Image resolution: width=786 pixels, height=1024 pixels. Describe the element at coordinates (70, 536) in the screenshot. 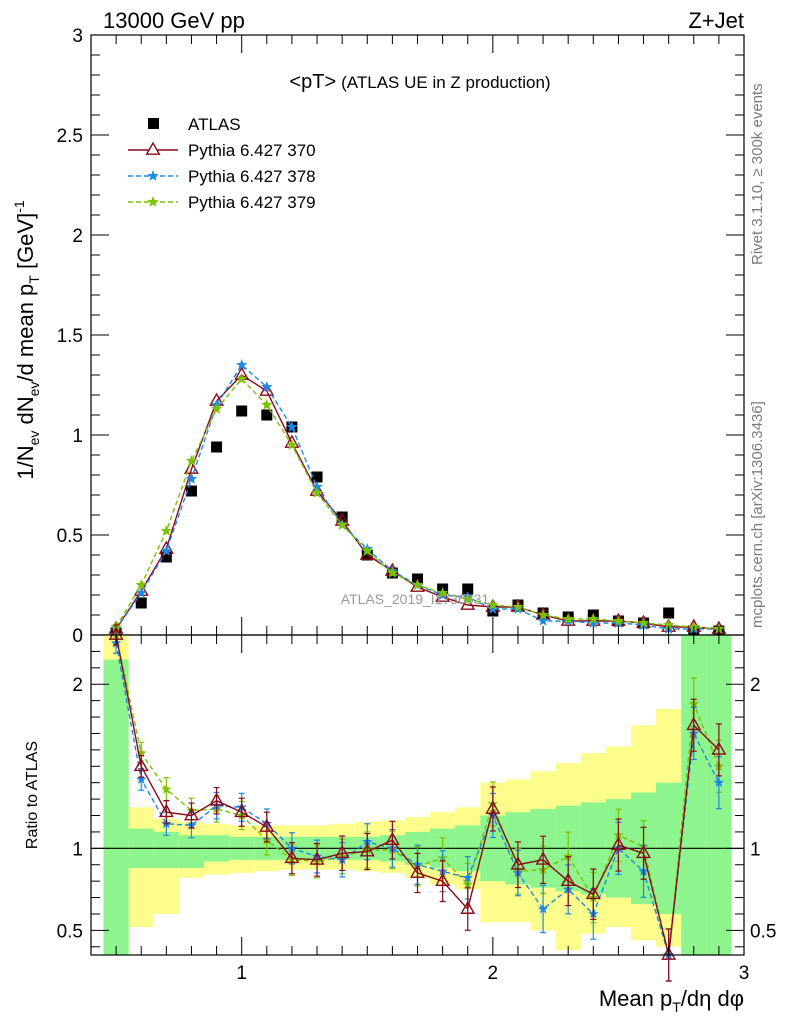

I see `y-tick-label: 0.5` at that location.